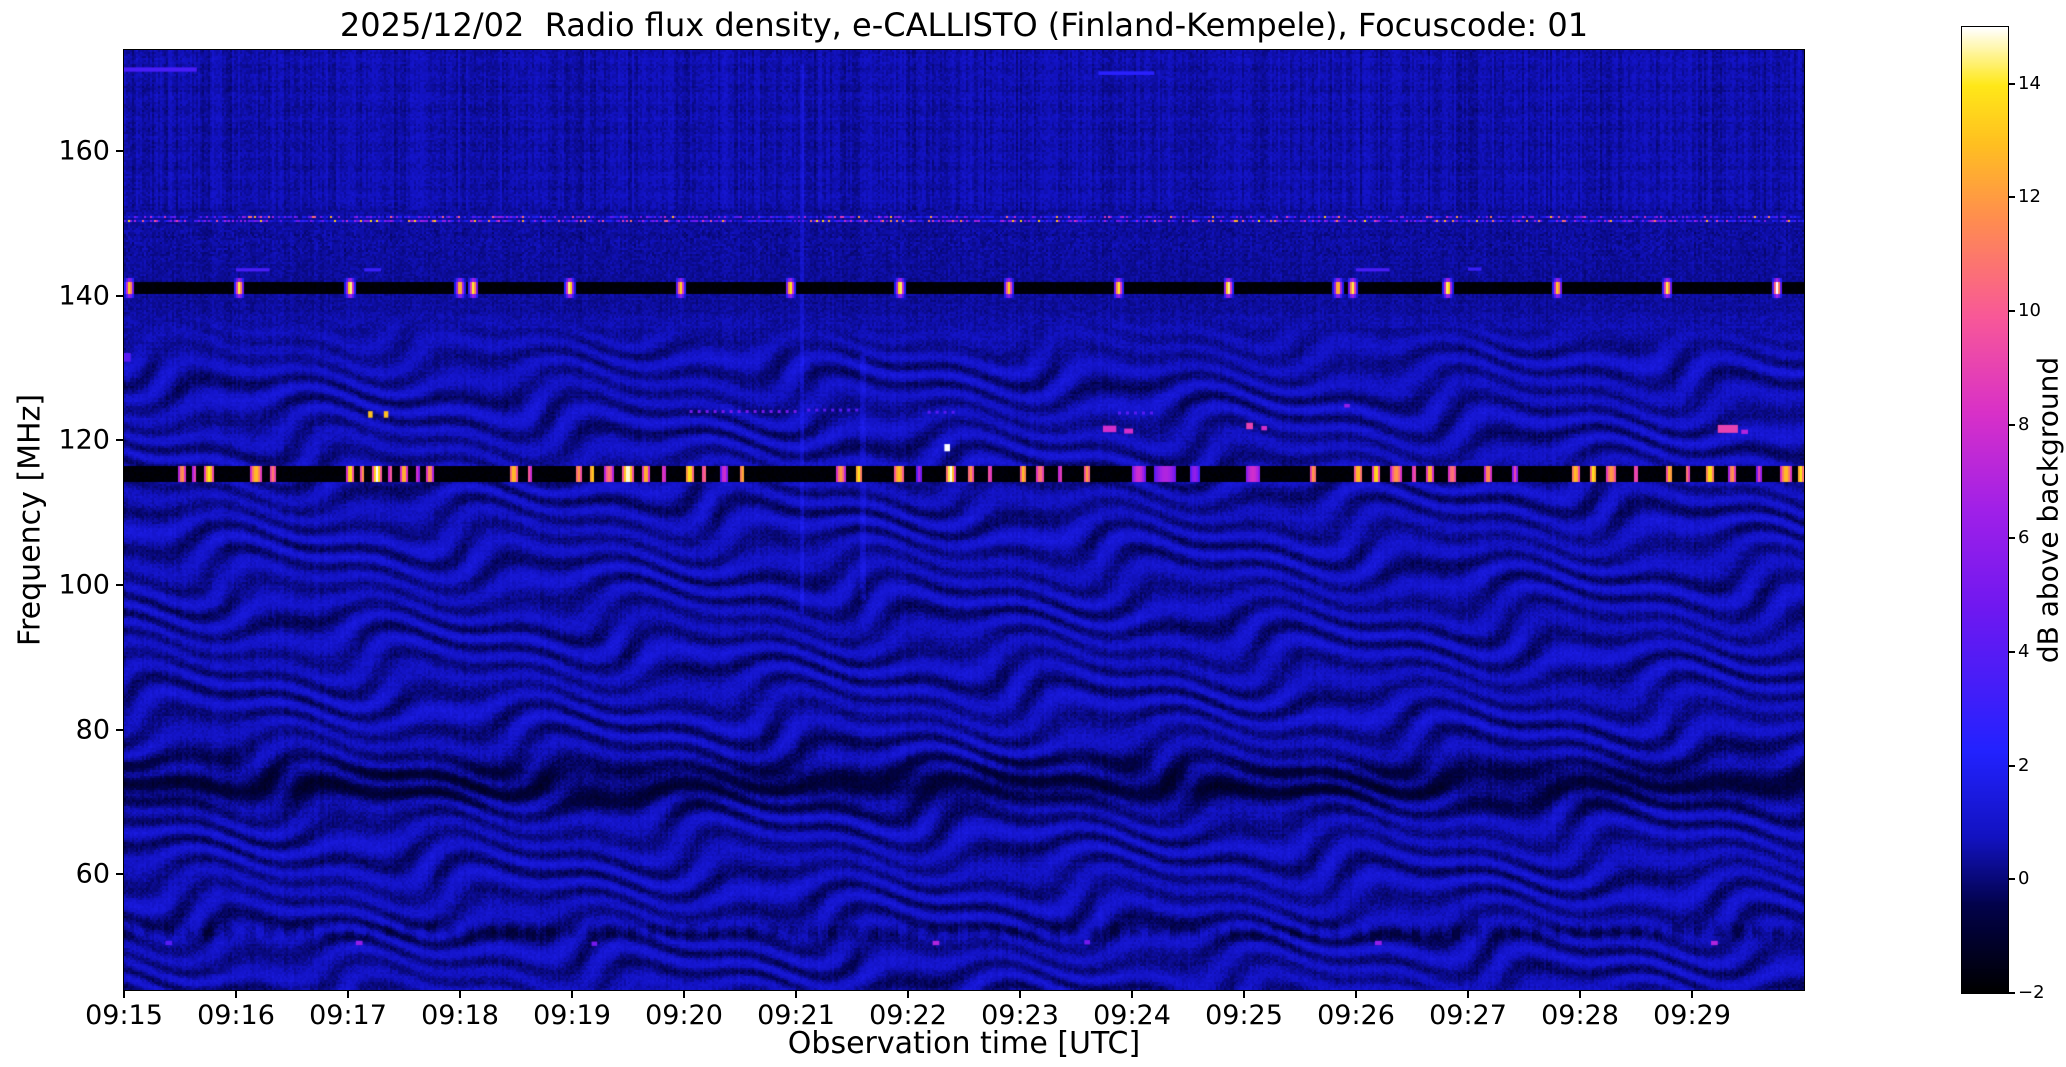 This screenshot has height=1067, width=2066. Describe the element at coordinates (2024, 652) in the screenshot. I see `colorbar-tick-label: 4` at that location.